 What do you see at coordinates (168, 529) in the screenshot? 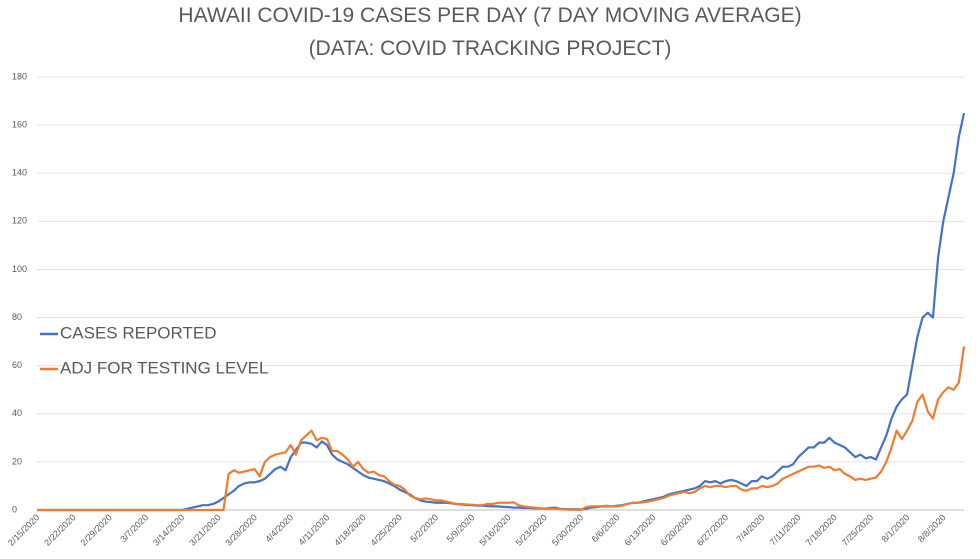
I see `x-tick-label: 3/14/2020` at bounding box center [168, 529].